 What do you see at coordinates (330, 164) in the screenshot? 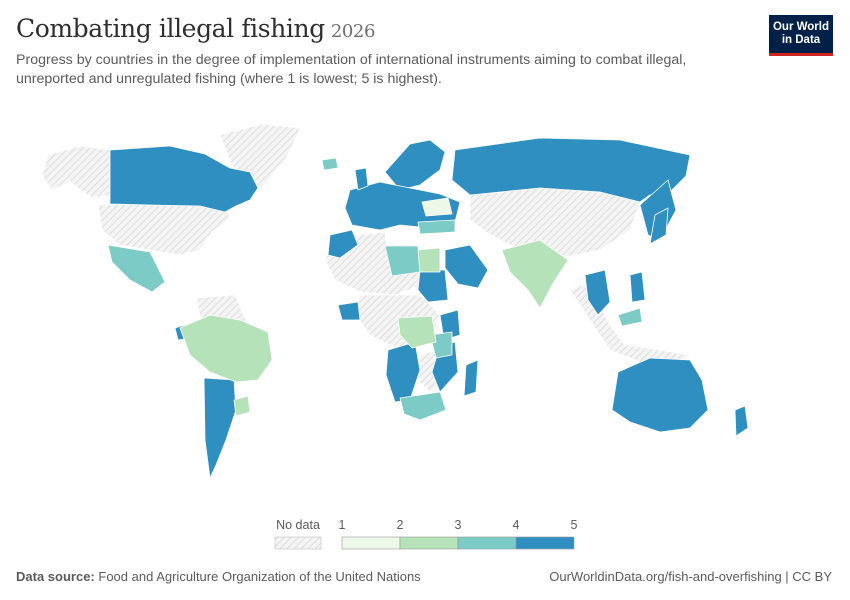
I see `region-iceland` at bounding box center [330, 164].